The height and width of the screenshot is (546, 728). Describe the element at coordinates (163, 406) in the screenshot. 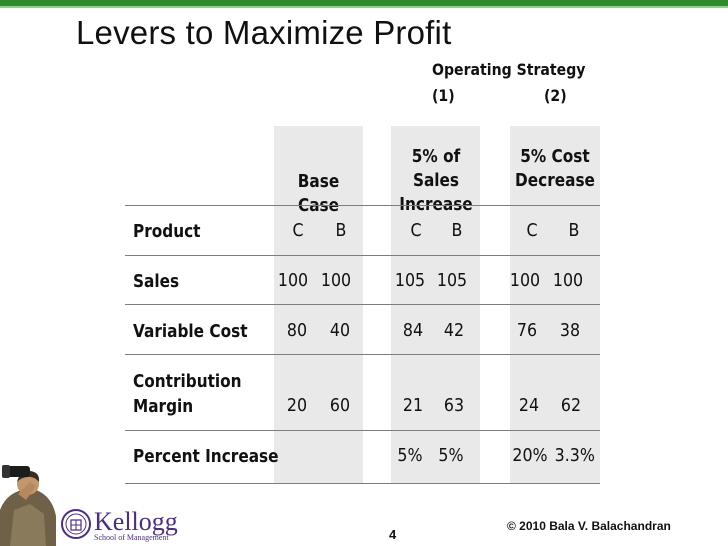

I see `row-label-line: Margin` at that location.